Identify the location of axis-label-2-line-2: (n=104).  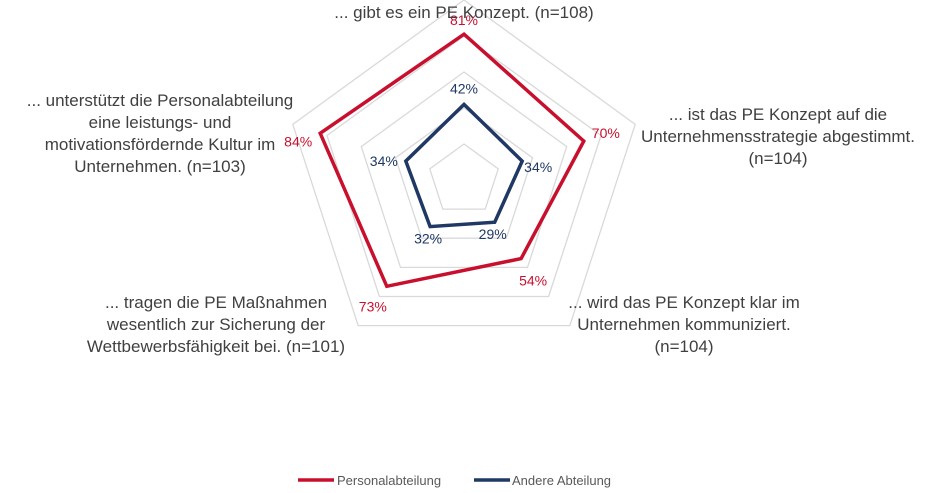
(683, 346).